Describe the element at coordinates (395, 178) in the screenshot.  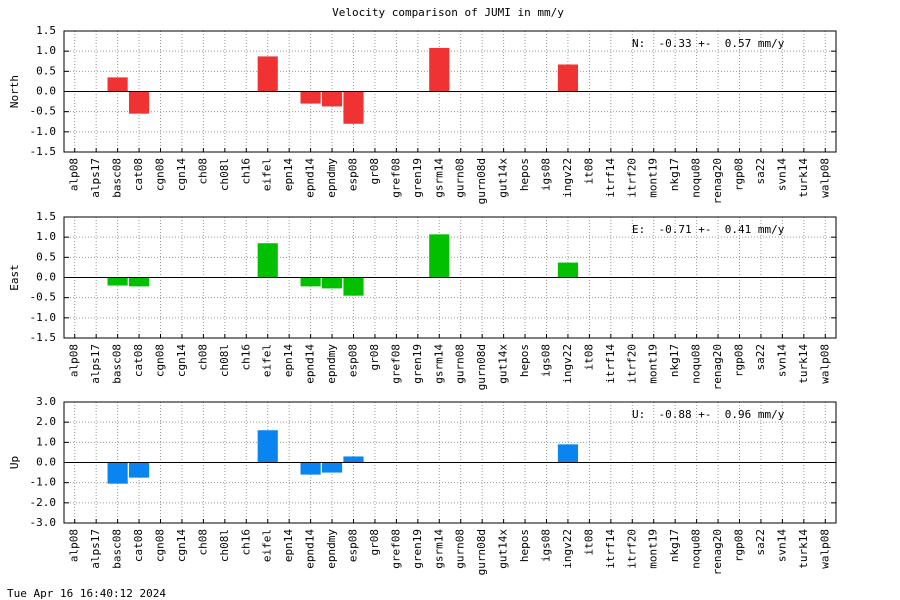
I see `x-tick-label: gref08` at that location.